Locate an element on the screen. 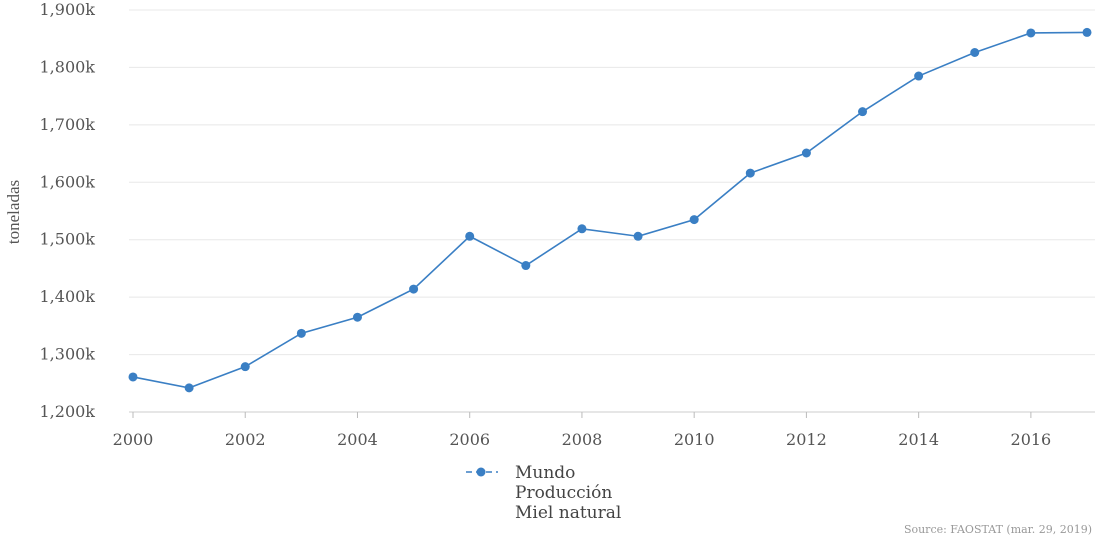 The image size is (1097, 539). y-tick-label: 1,800k is located at coordinates (68, 66).